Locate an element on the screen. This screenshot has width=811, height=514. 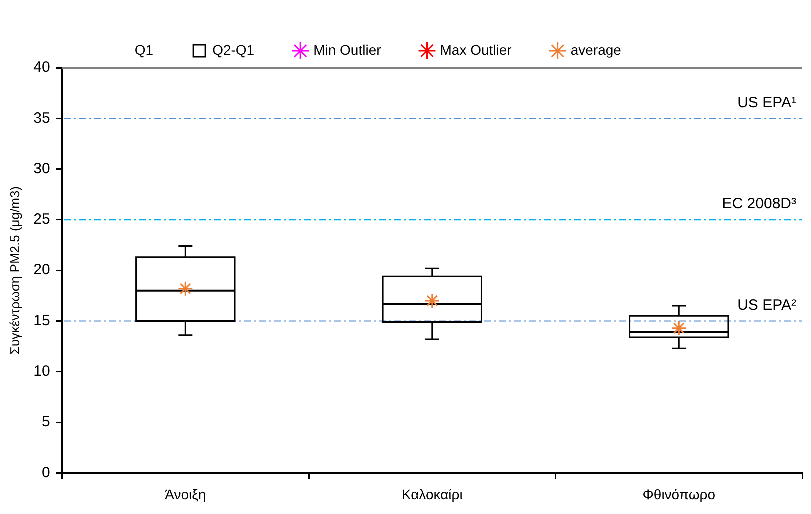
y-tick-label: 30 is located at coordinates (42, 169).